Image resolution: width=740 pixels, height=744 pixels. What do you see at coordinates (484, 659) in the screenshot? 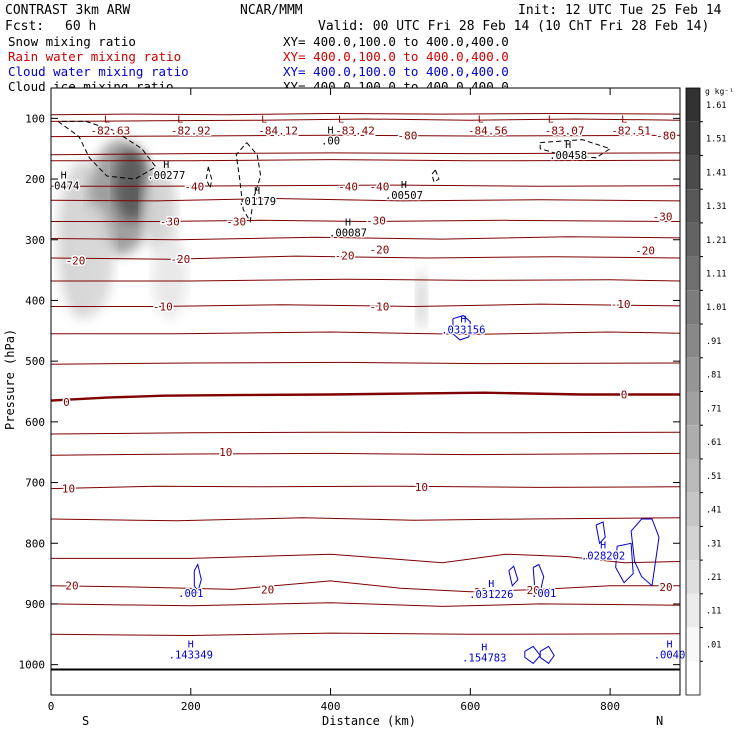
I see `extremum-value: .154783` at bounding box center [484, 659].